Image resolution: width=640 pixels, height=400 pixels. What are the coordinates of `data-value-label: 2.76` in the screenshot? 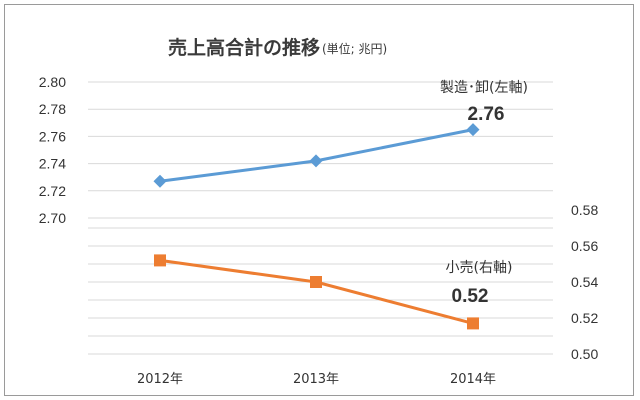 It's located at (486, 114).